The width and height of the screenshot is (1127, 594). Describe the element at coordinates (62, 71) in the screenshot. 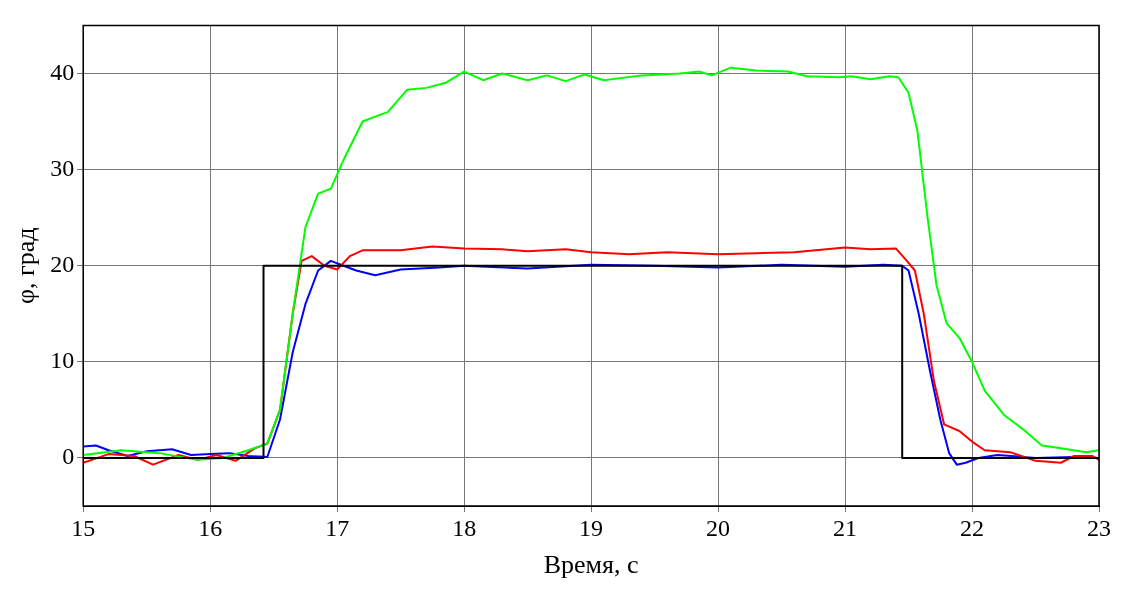

I see `y-tick-label: 40` at that location.